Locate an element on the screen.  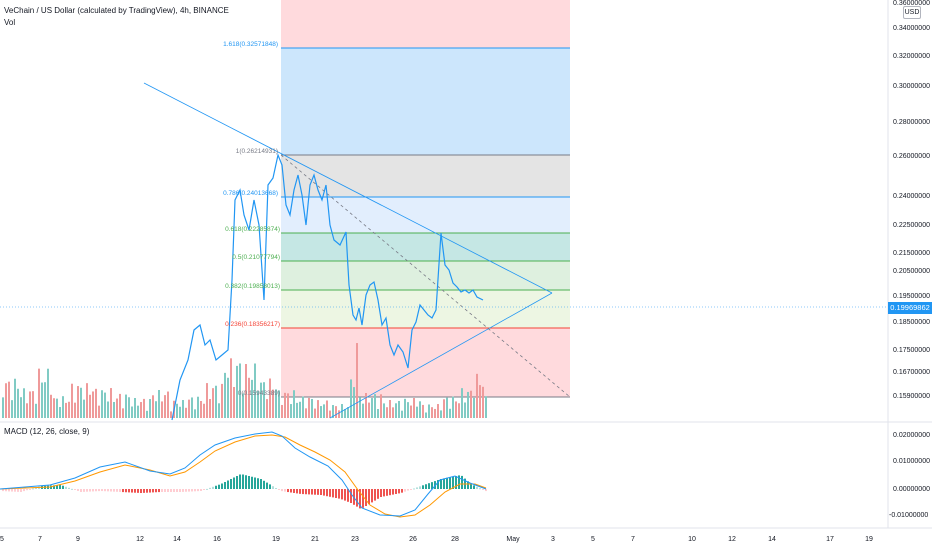
fib-label-2: 0.786(0.24013668) is located at coordinates (250, 193).